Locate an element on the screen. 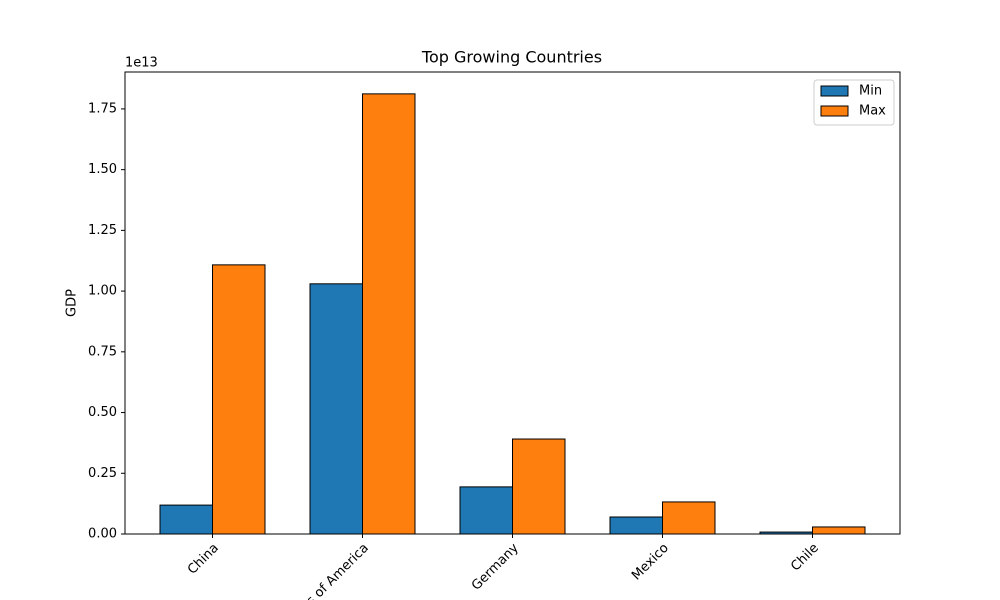 The width and height of the screenshot is (1000, 600). x-tick-label: Germany is located at coordinates (495, 566).